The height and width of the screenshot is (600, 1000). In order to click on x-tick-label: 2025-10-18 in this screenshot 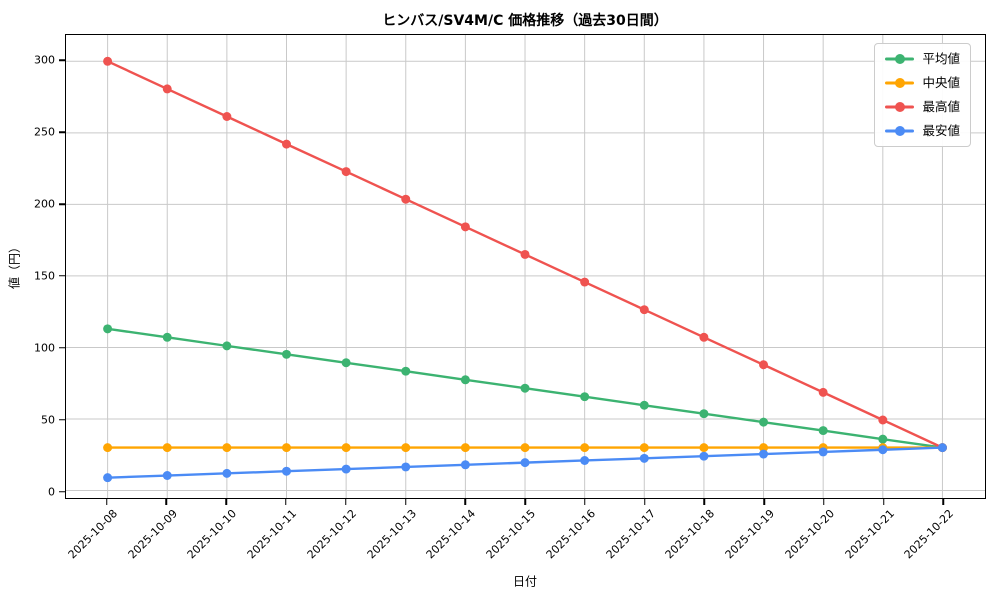, I will do `click(690, 534)`.